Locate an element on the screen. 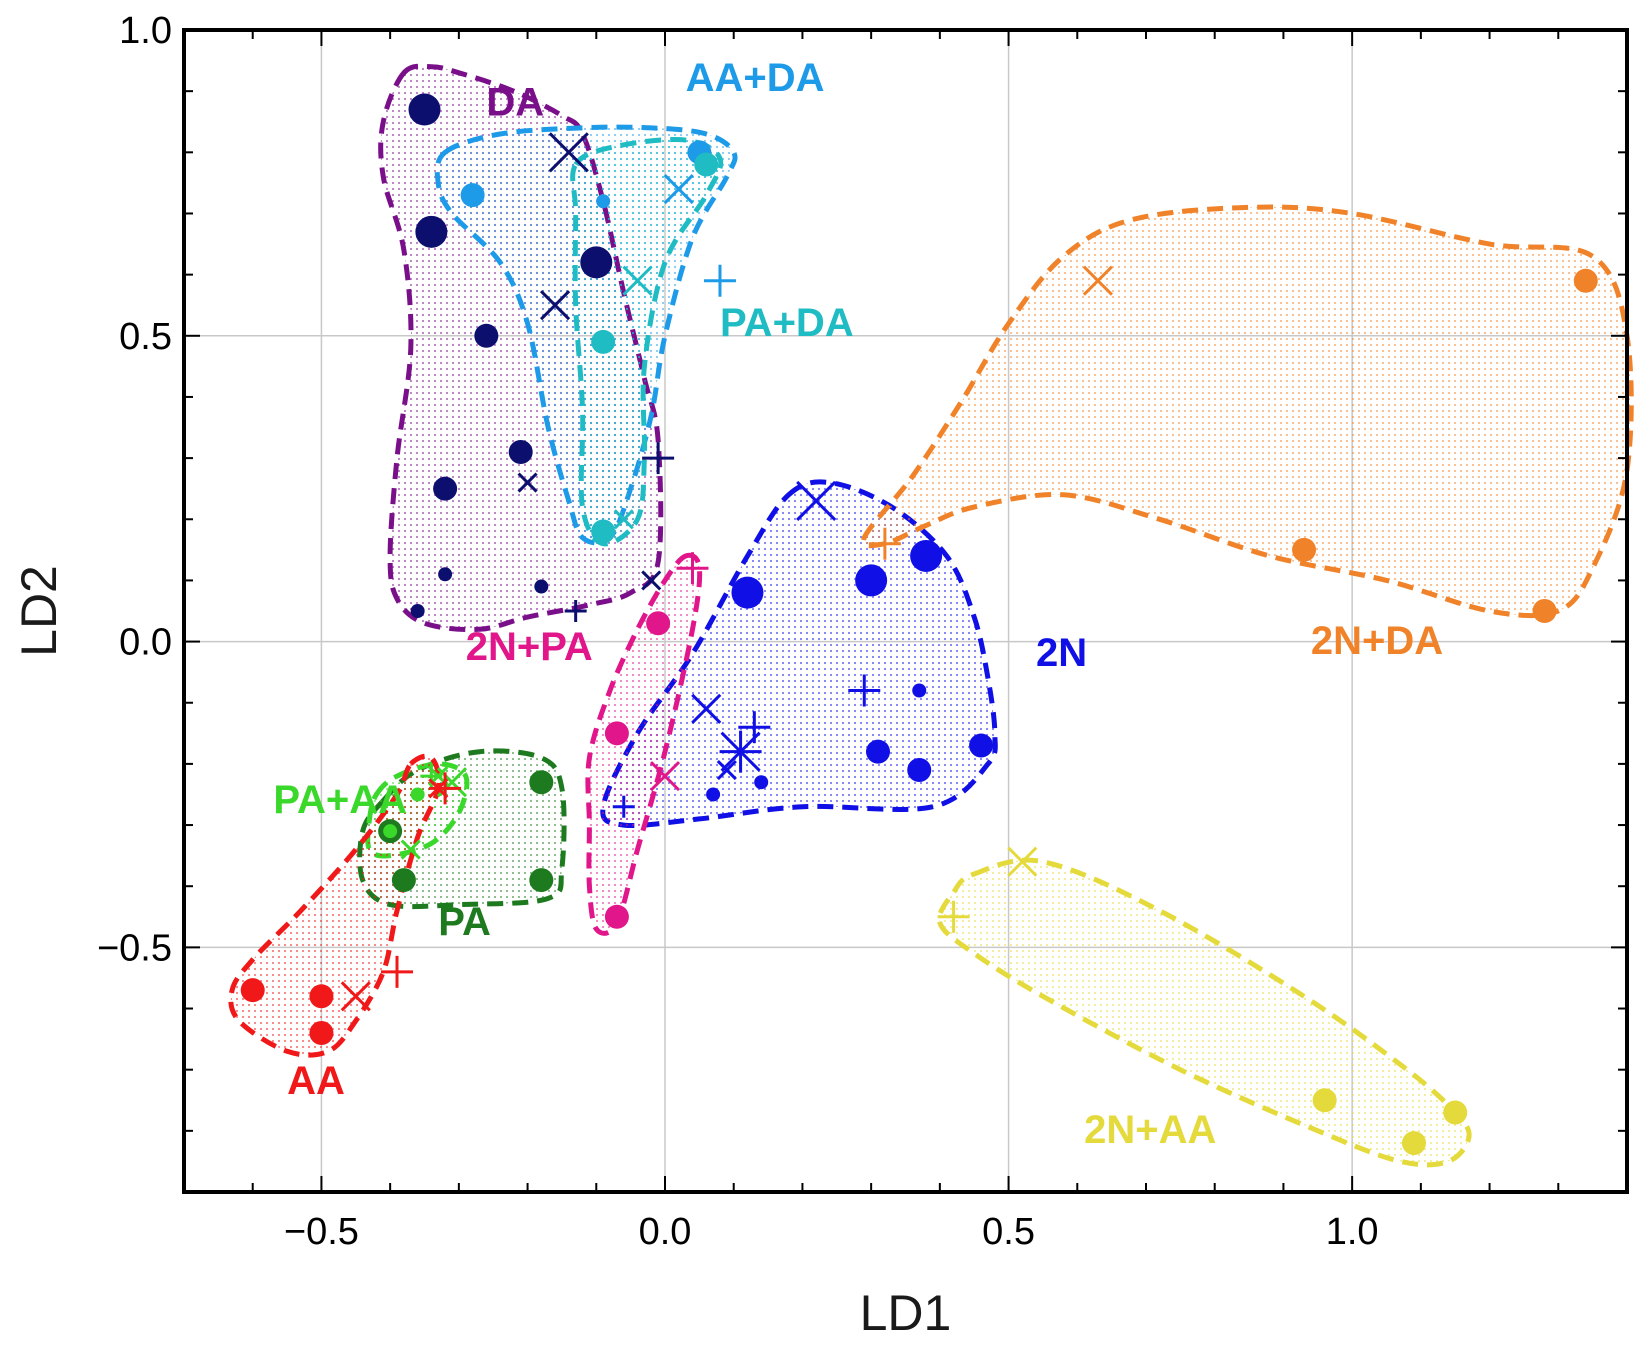 Image resolution: width=1642 pixels, height=1348 pixels. y-tick-label: 0.0 is located at coordinates (145, 643).